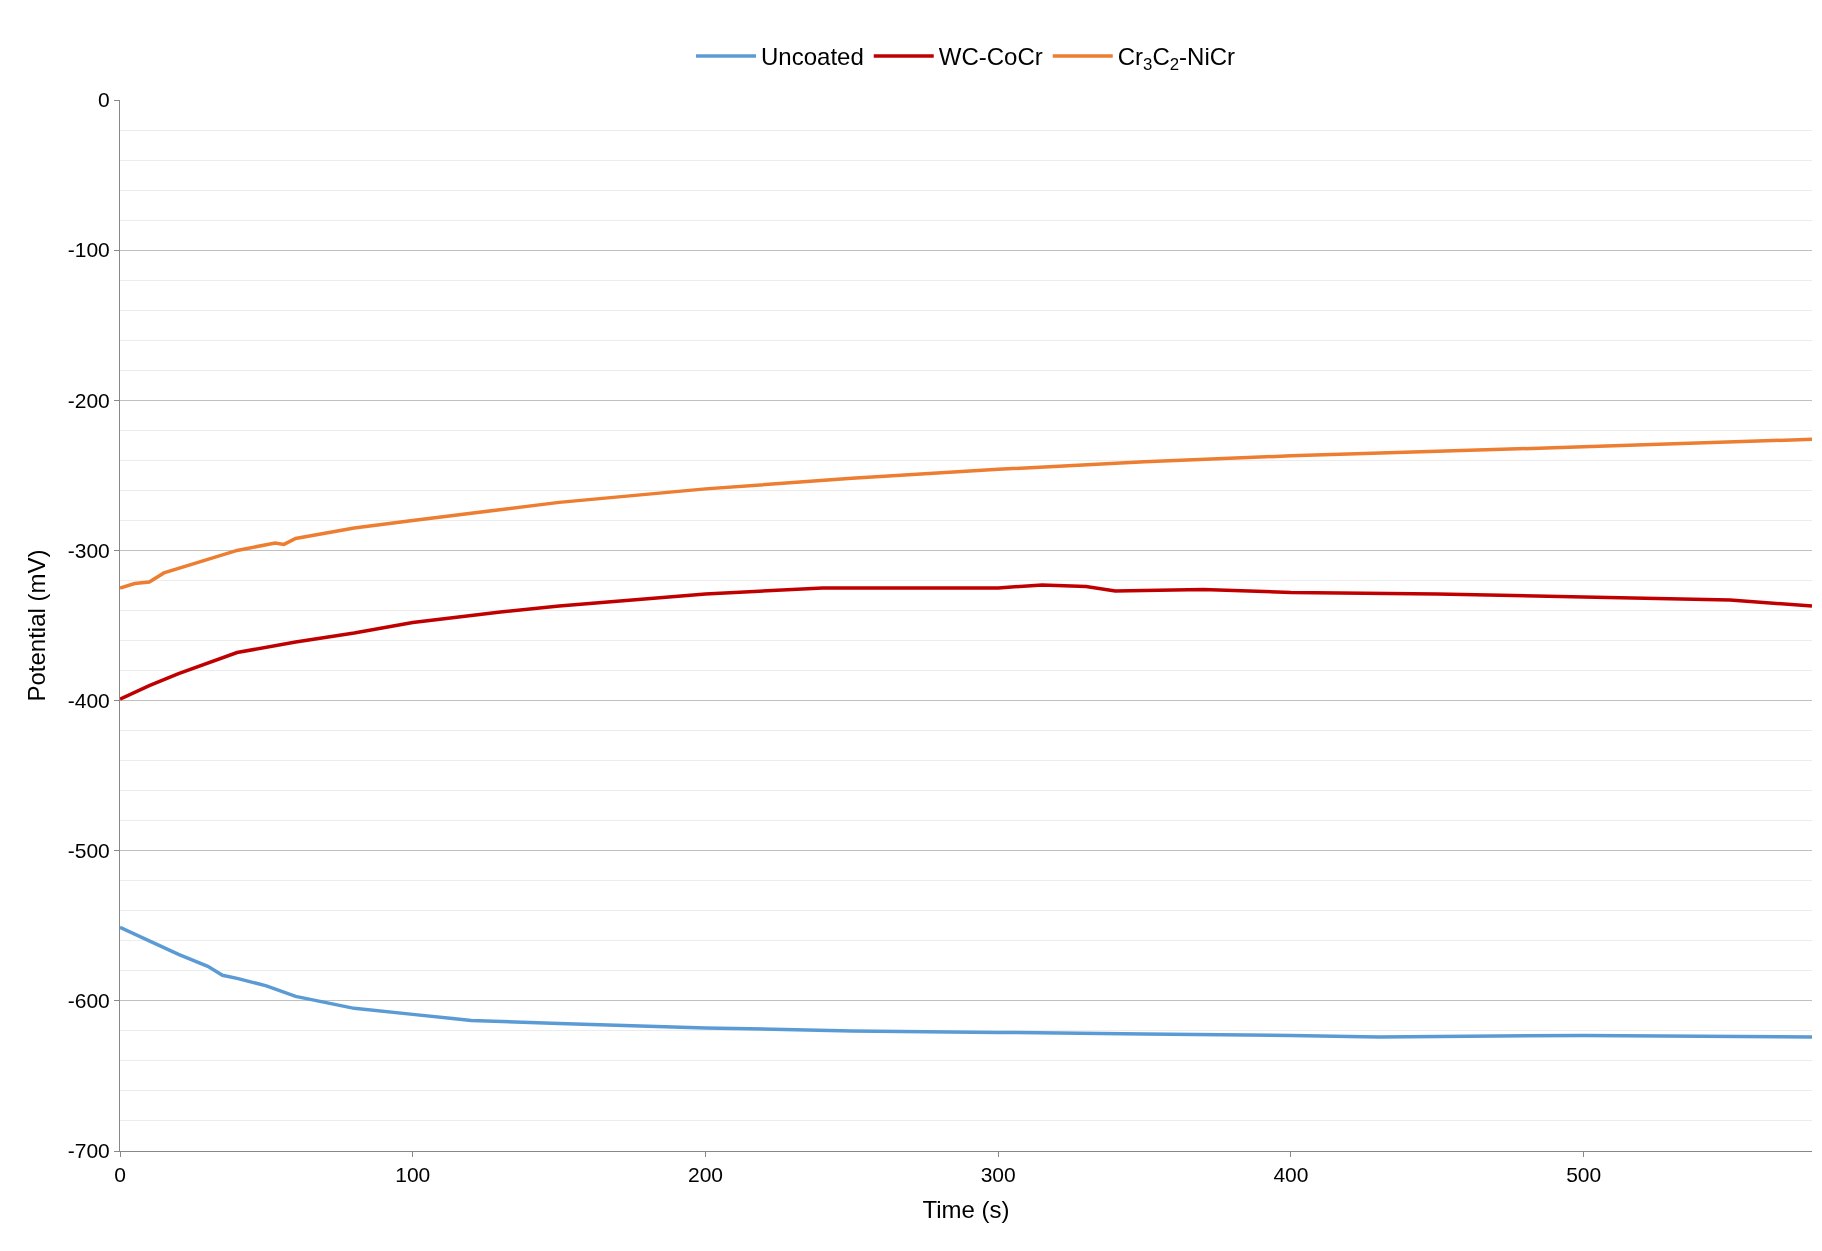 This screenshot has height=1251, width=1822. Describe the element at coordinates (998, 1175) in the screenshot. I see `x-tick-label: 300` at that location.